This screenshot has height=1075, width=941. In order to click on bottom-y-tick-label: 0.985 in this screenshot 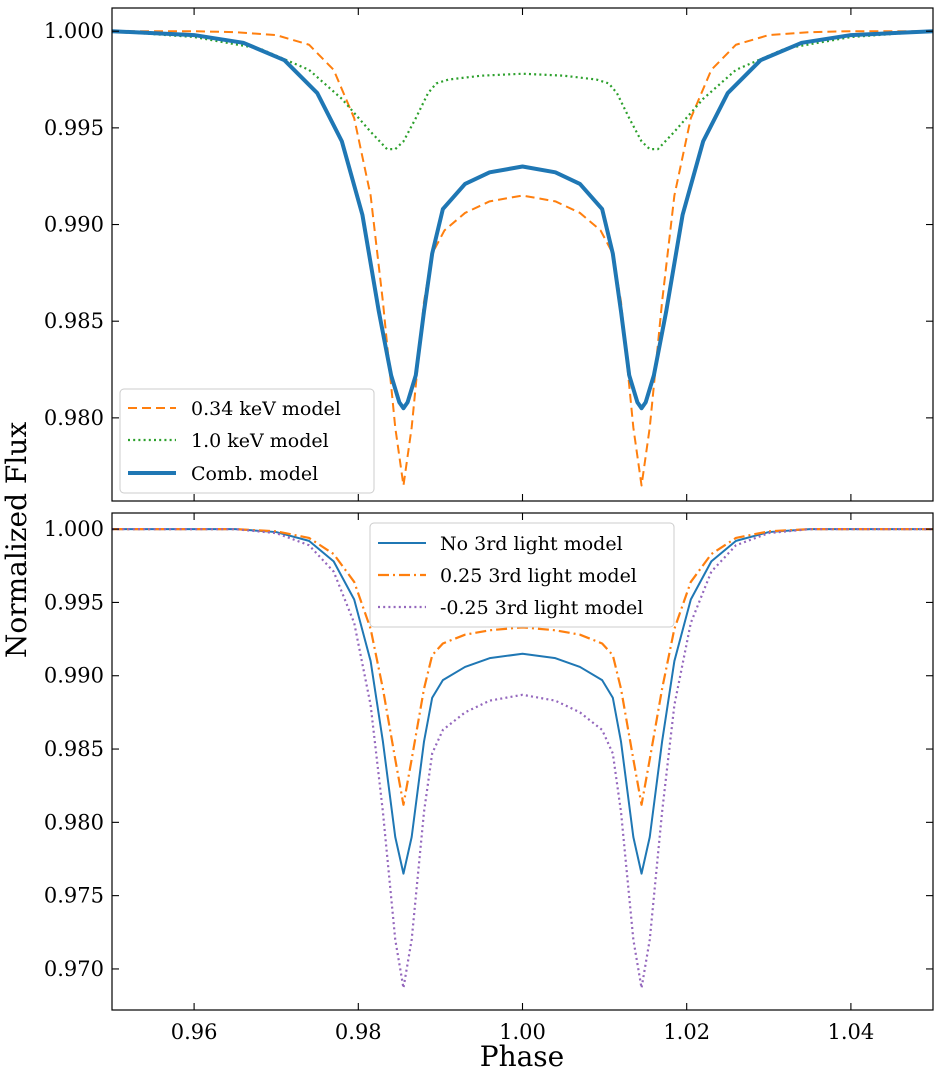, I will do `click(74, 749)`.